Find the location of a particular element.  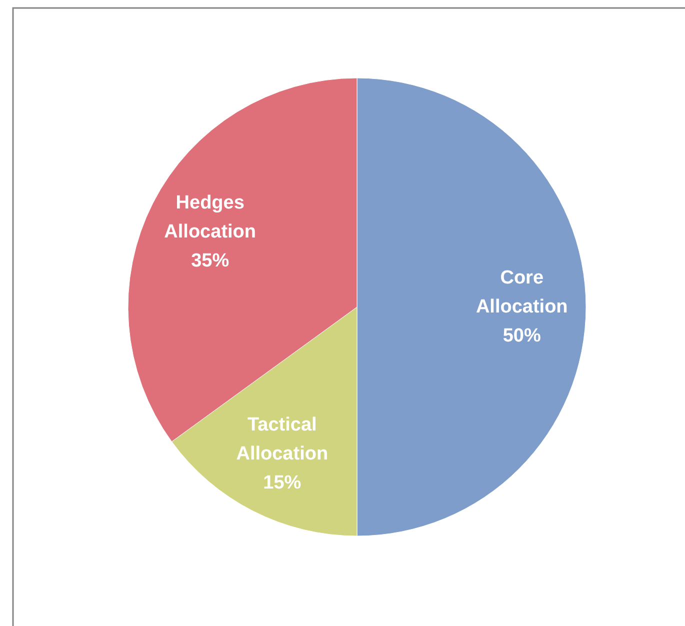

slice-label: Core Allocation is located at coordinates (522, 293).